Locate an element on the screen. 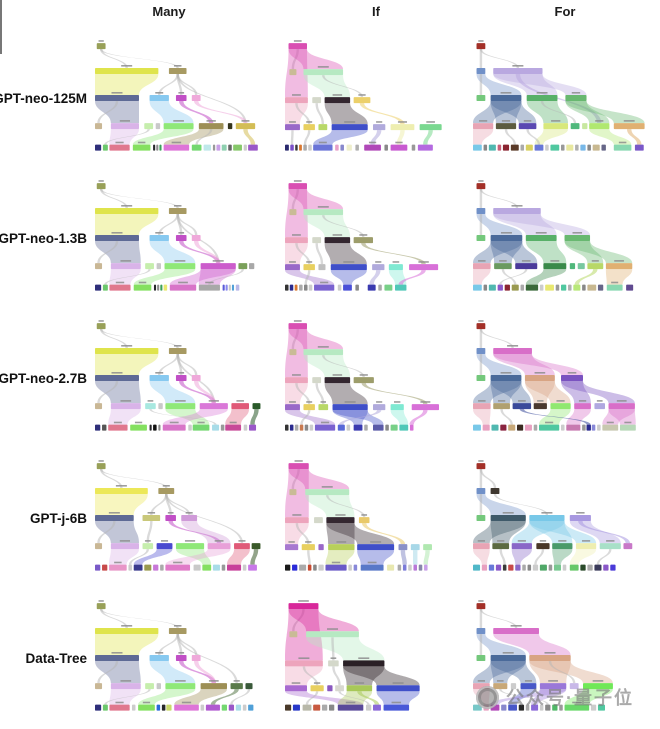 The width and height of the screenshot is (660, 729). column-header-if: If is located at coordinates (376, 11).